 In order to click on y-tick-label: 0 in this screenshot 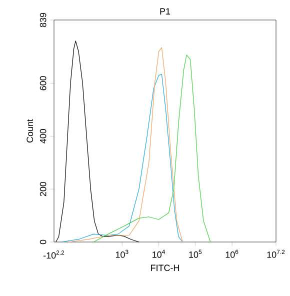, I will do `click(43, 242)`.